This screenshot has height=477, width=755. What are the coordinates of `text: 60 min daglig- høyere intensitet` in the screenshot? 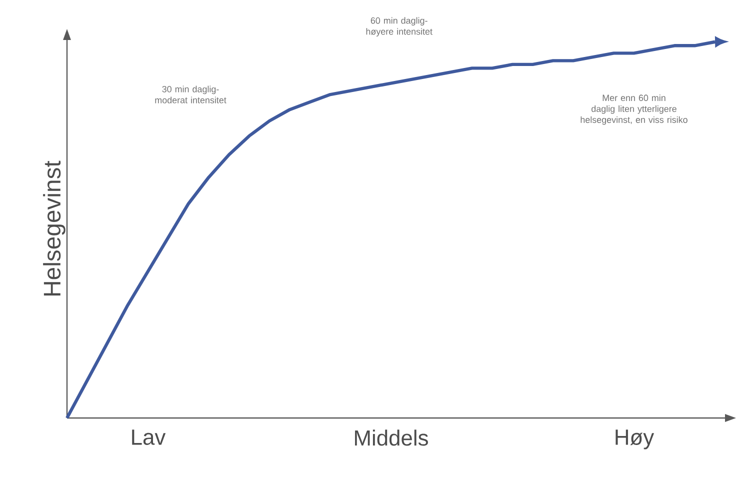 It's located at (399, 26).